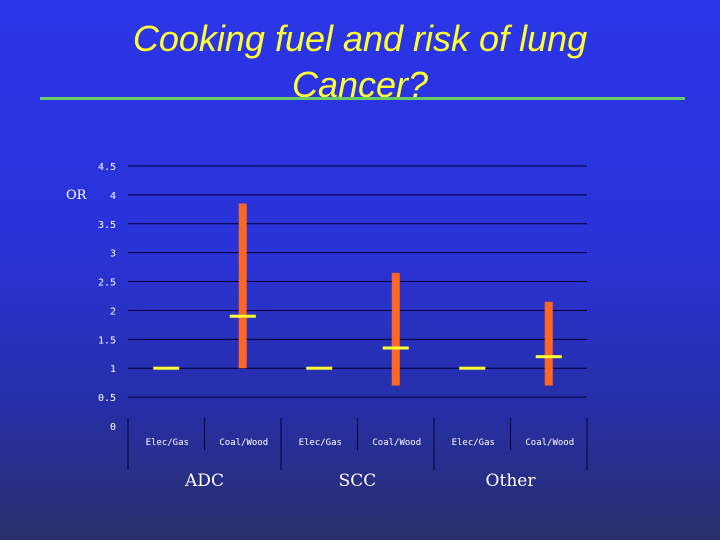 Image resolution: width=720 pixels, height=540 pixels. What do you see at coordinates (113, 311) in the screenshot?
I see `y-tick-label: 2` at bounding box center [113, 311].